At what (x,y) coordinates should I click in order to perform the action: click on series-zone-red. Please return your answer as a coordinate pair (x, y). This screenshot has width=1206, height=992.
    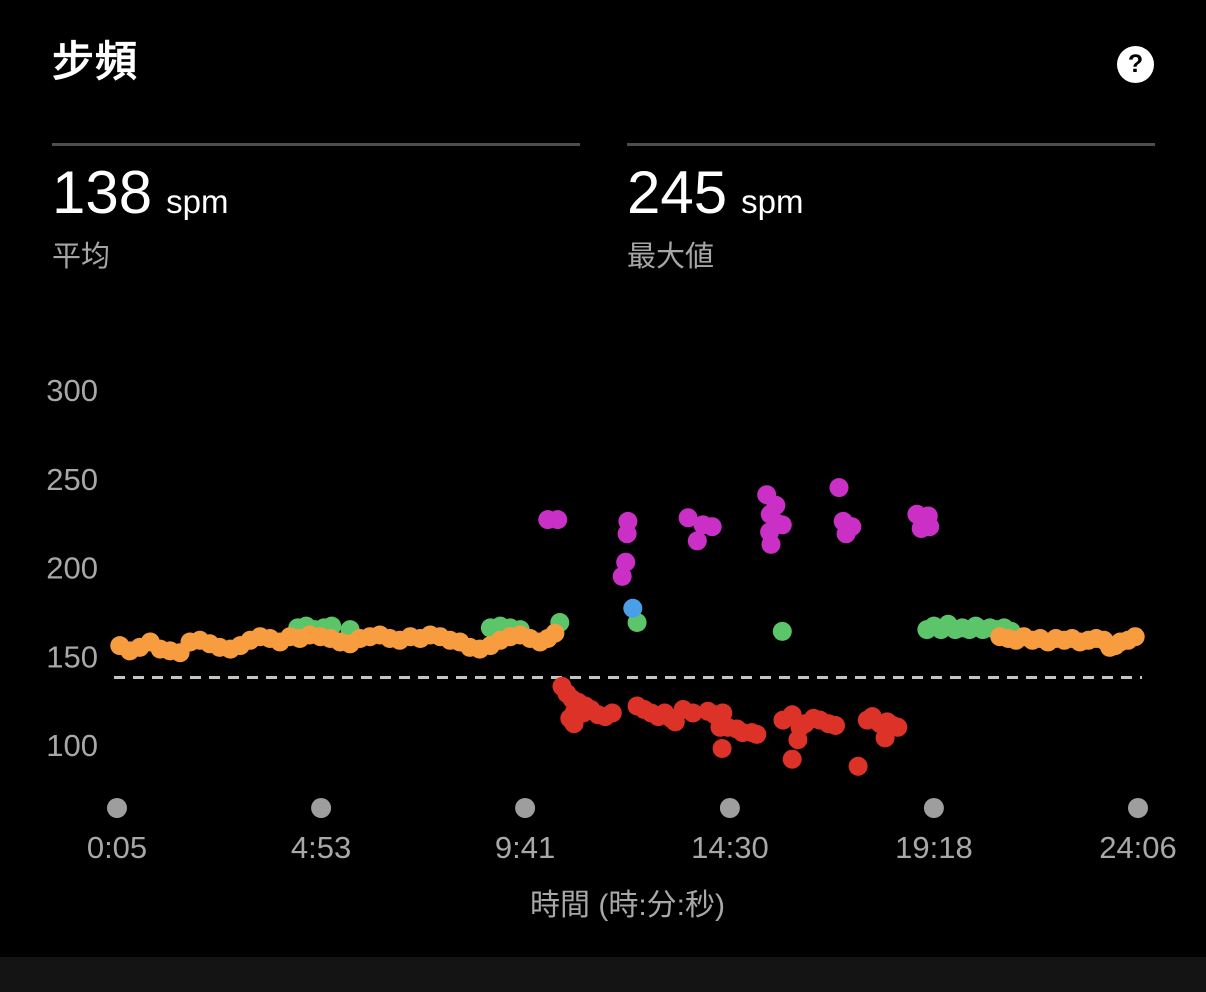
    Looking at the image, I should click on (730, 726).